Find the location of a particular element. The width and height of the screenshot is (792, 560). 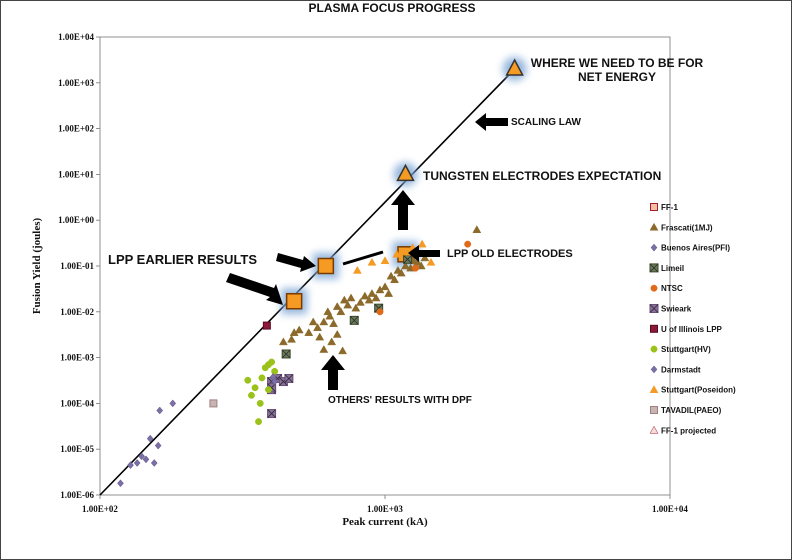

y-tick-label: 1.00E+04 is located at coordinates (76, 37).